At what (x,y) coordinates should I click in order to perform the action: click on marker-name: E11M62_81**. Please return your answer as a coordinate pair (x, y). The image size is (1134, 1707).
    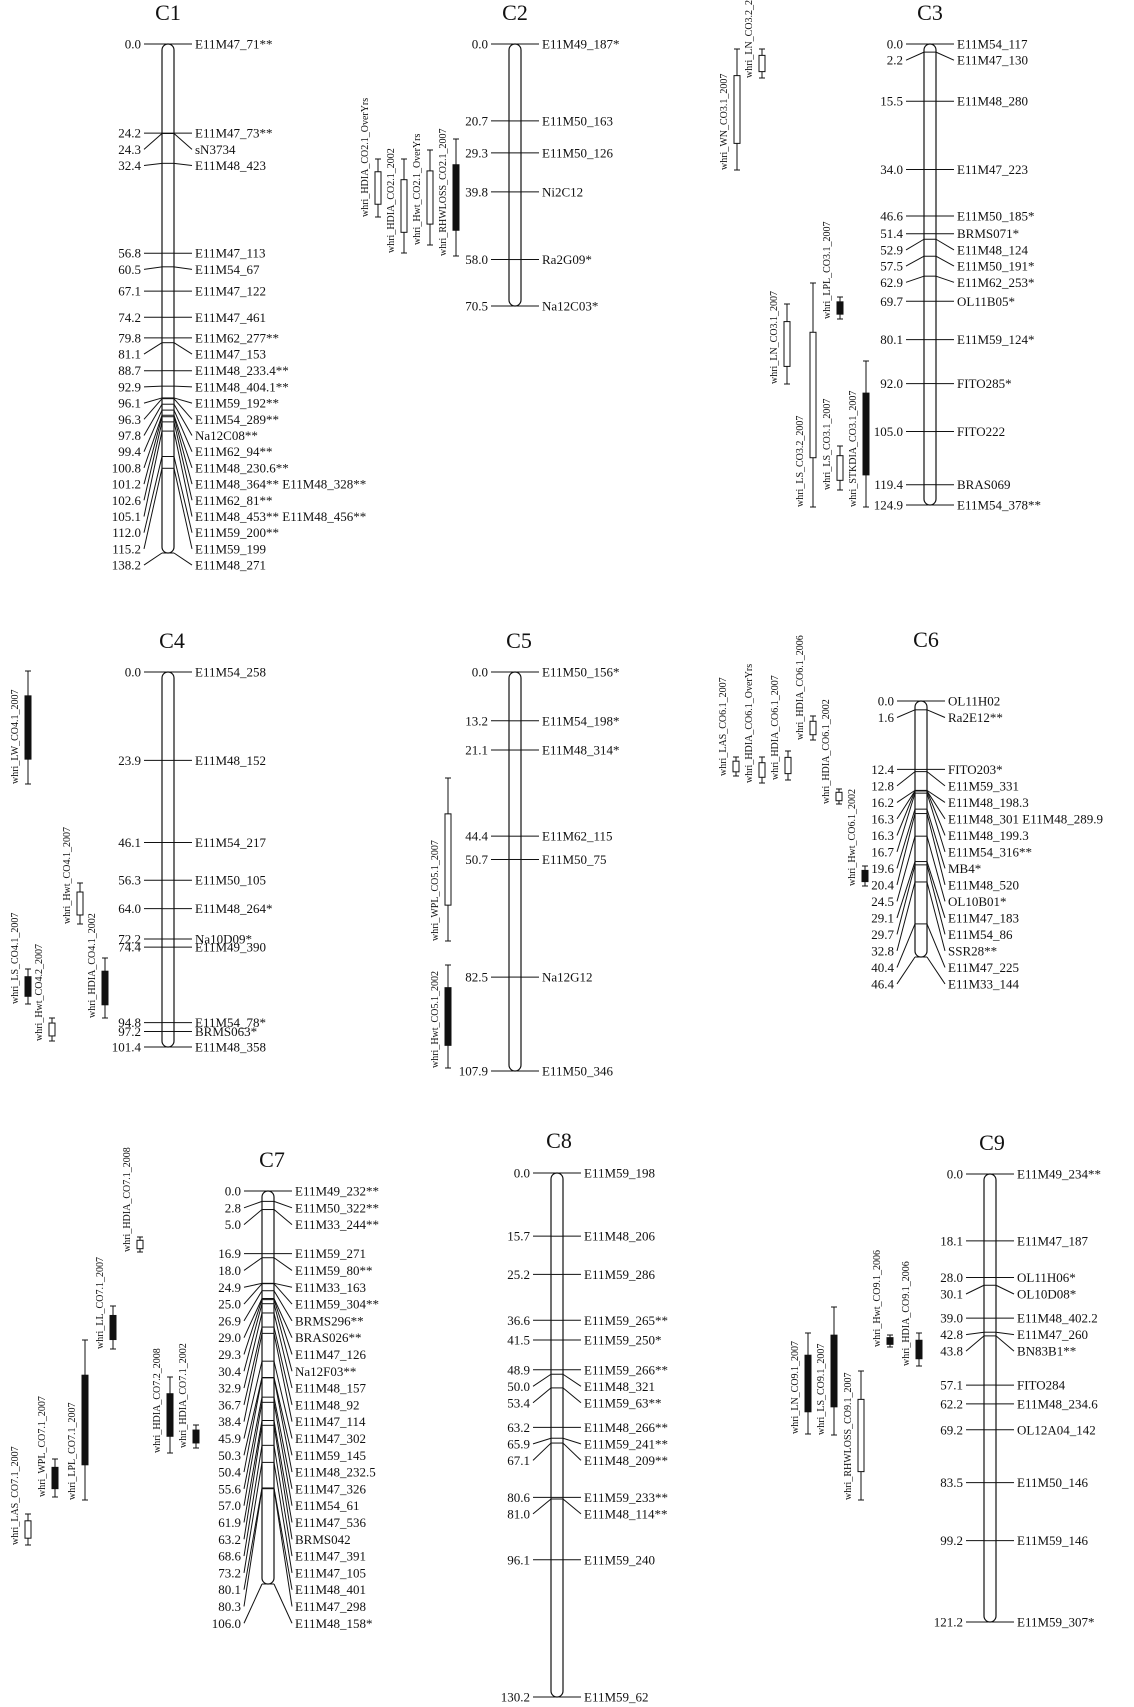
    Looking at the image, I should click on (234, 500).